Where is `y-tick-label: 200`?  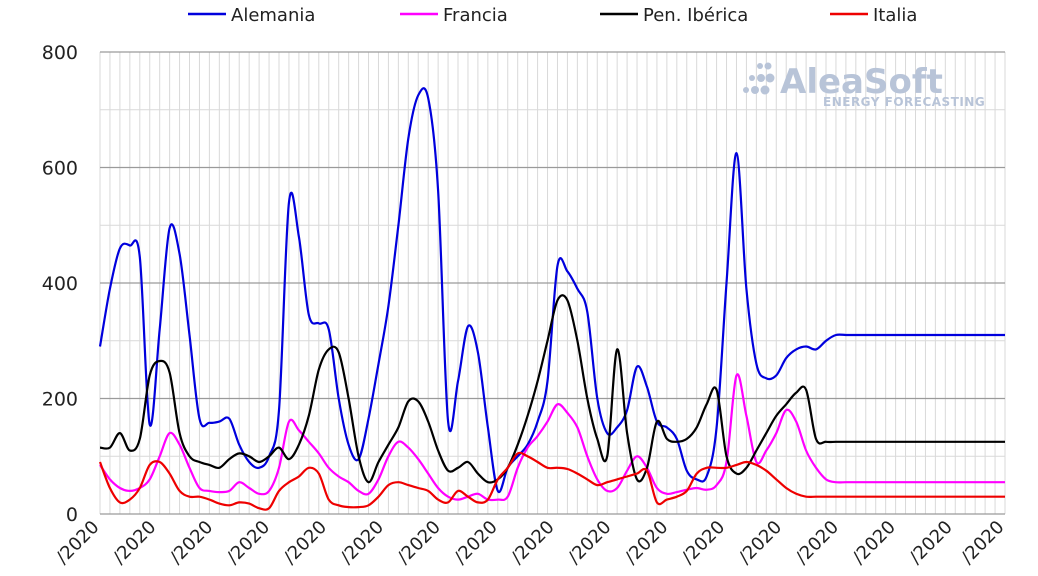 y-tick-label: 200 is located at coordinates (60, 400).